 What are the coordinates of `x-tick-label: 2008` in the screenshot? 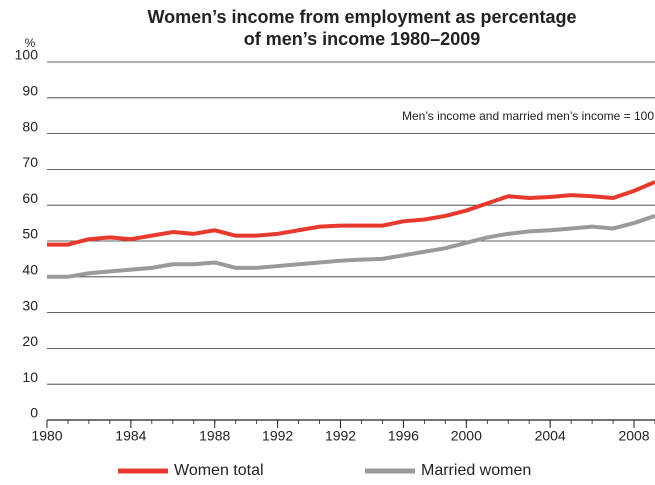 It's located at (633, 436).